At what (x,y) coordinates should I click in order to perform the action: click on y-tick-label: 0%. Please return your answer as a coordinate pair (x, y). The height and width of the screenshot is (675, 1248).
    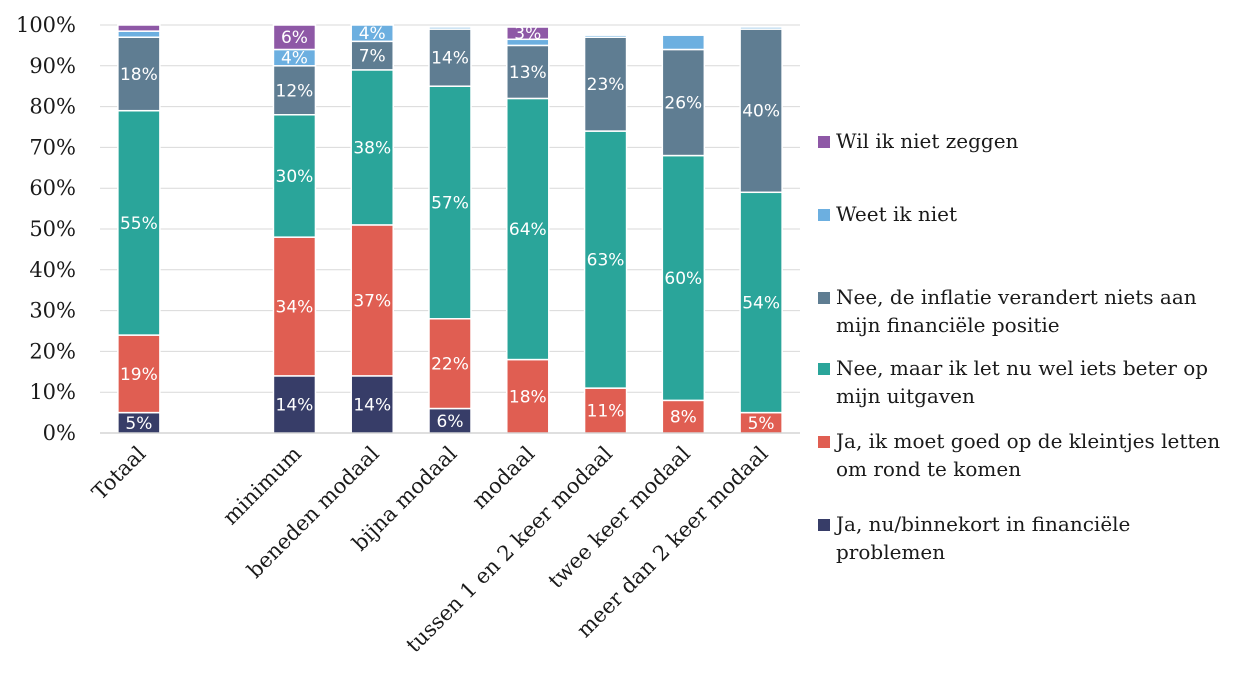
    Looking at the image, I should click on (59, 433).